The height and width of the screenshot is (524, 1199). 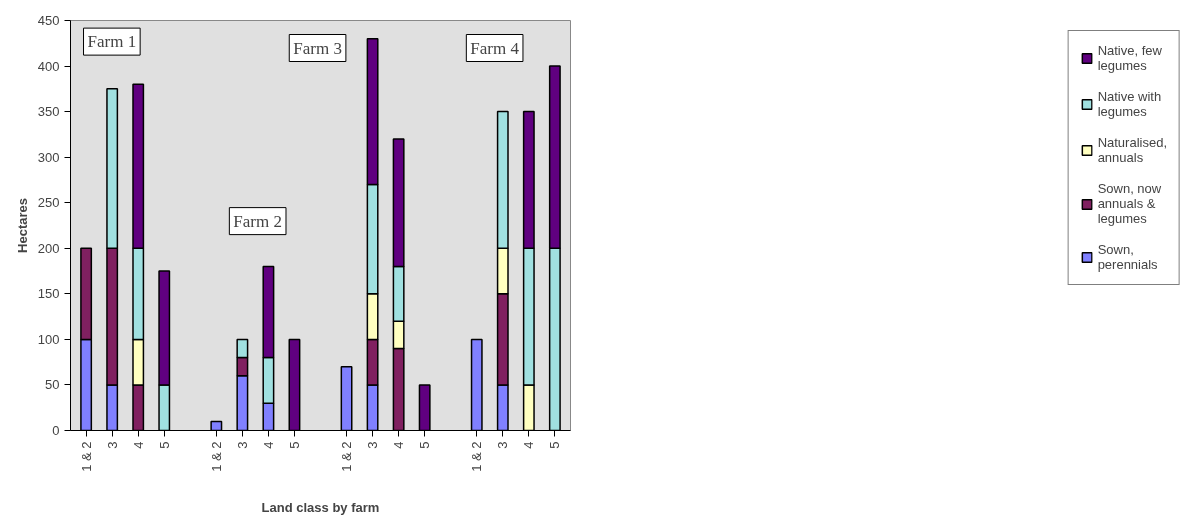 What do you see at coordinates (495, 48) in the screenshot?
I see `annotation: Farm 4` at bounding box center [495, 48].